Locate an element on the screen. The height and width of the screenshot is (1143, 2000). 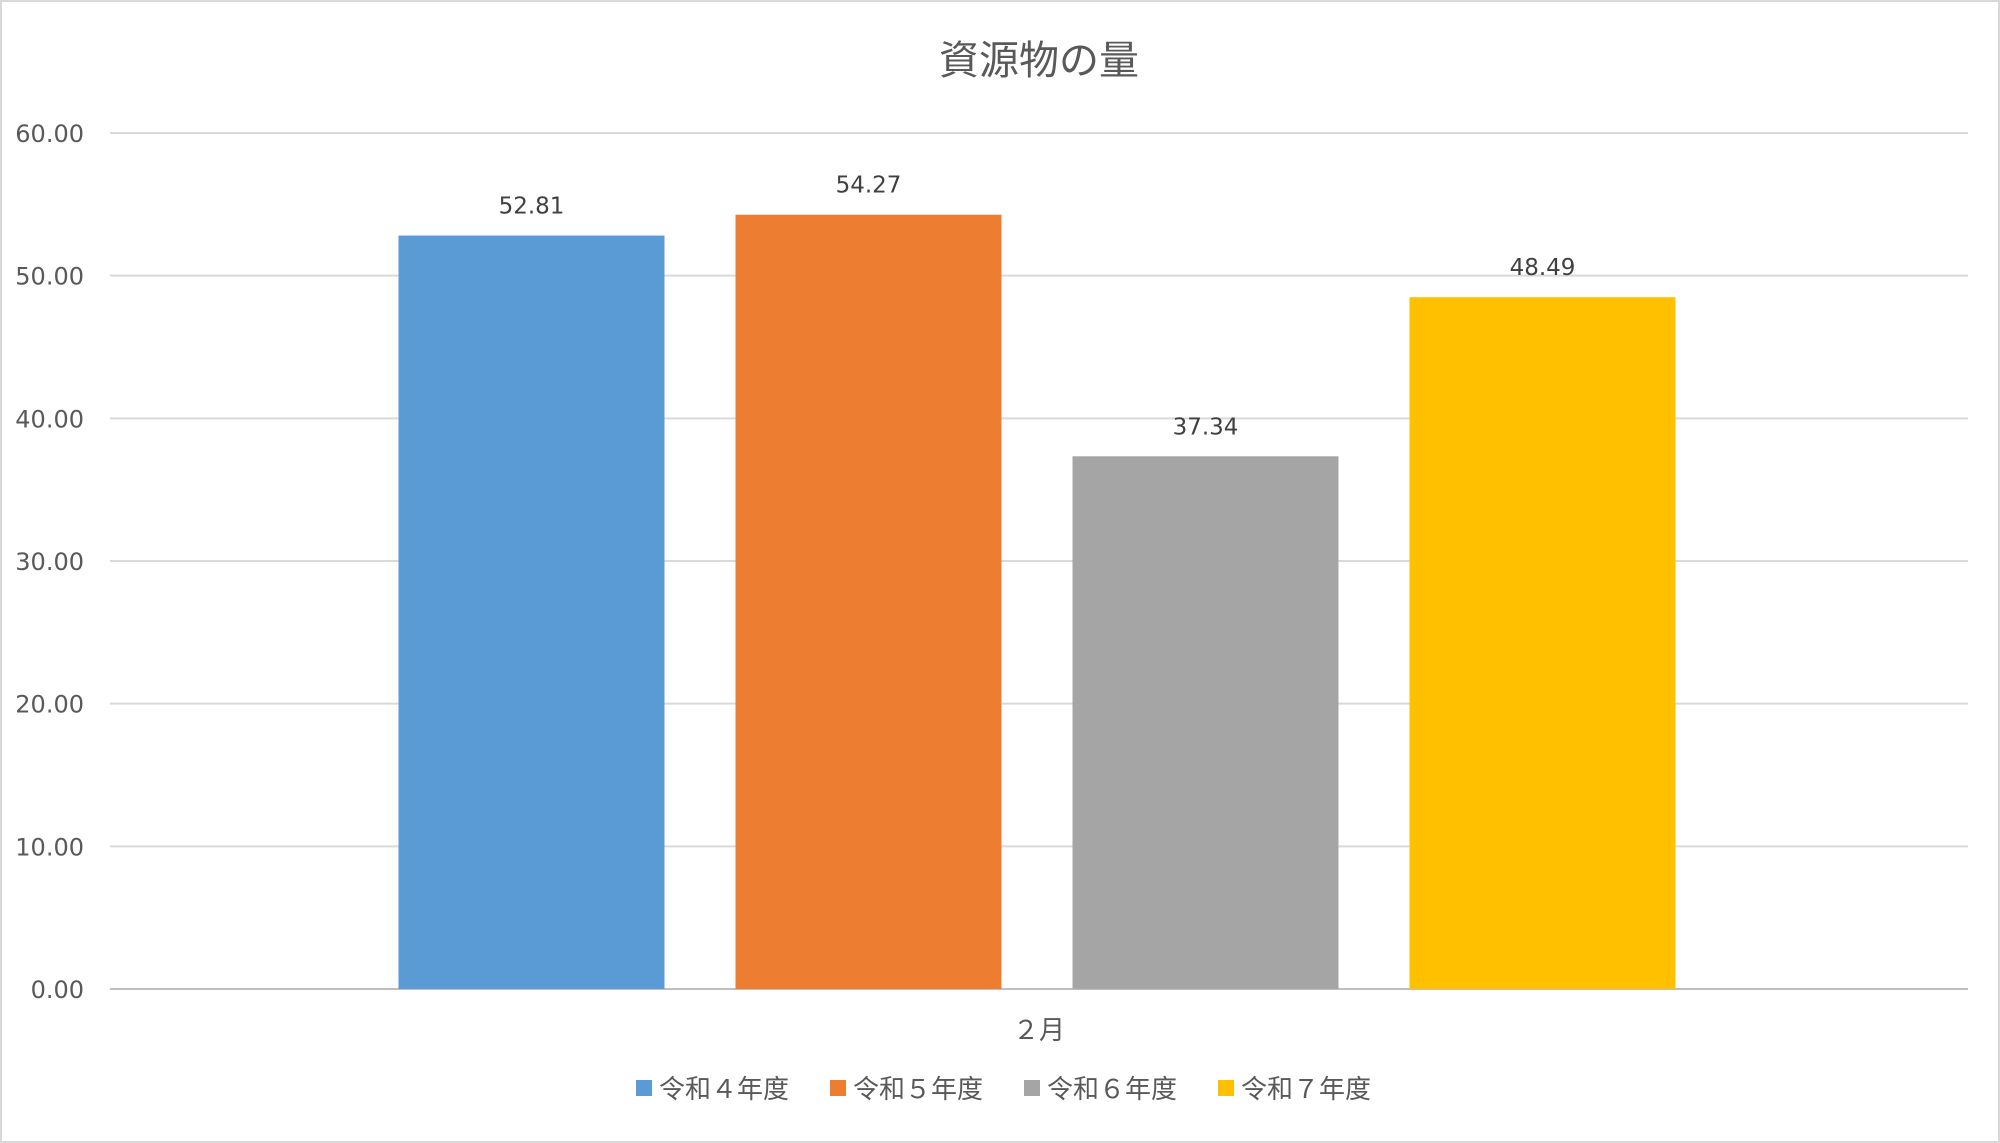
legend-label: 令和５年度 is located at coordinates (918, 1090).